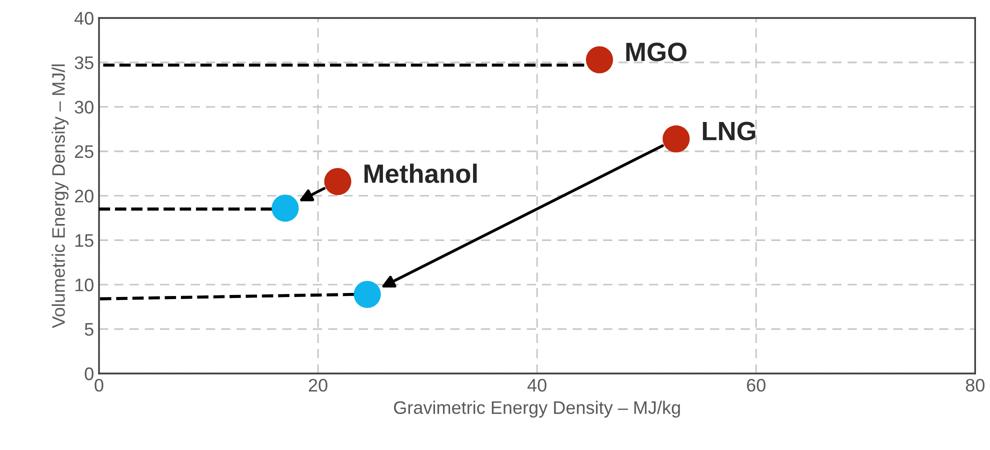 The image size is (990, 450). Describe the element at coordinates (60, 196) in the screenshot. I see `y-axis-title: Volumetric Energy Density – MJ/l` at that location.